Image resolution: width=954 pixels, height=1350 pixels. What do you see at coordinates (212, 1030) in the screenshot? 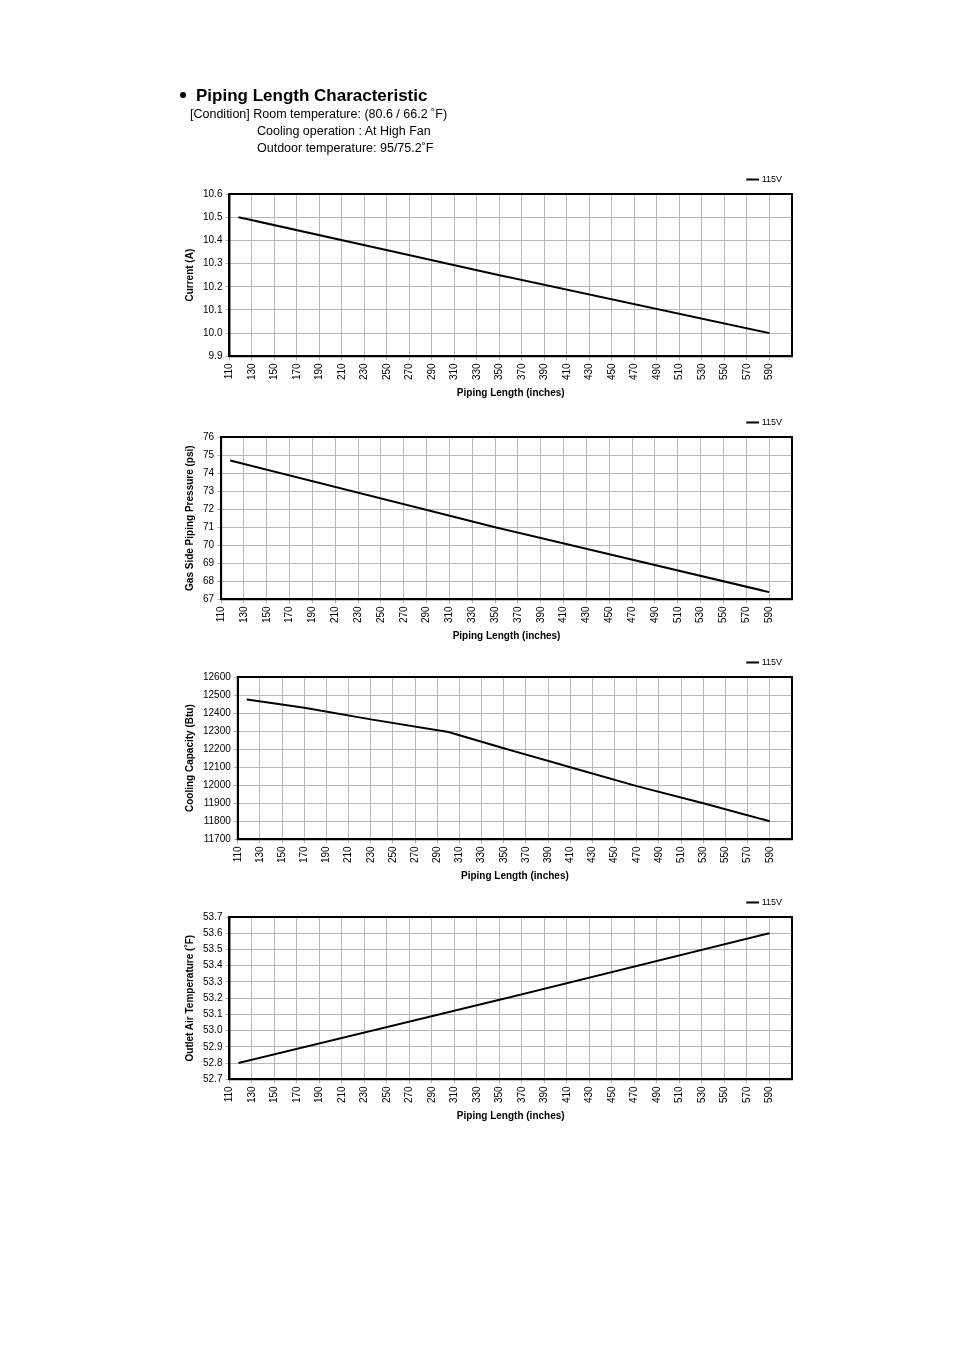
I see `y-tick-label: 53.0` at bounding box center [212, 1030].